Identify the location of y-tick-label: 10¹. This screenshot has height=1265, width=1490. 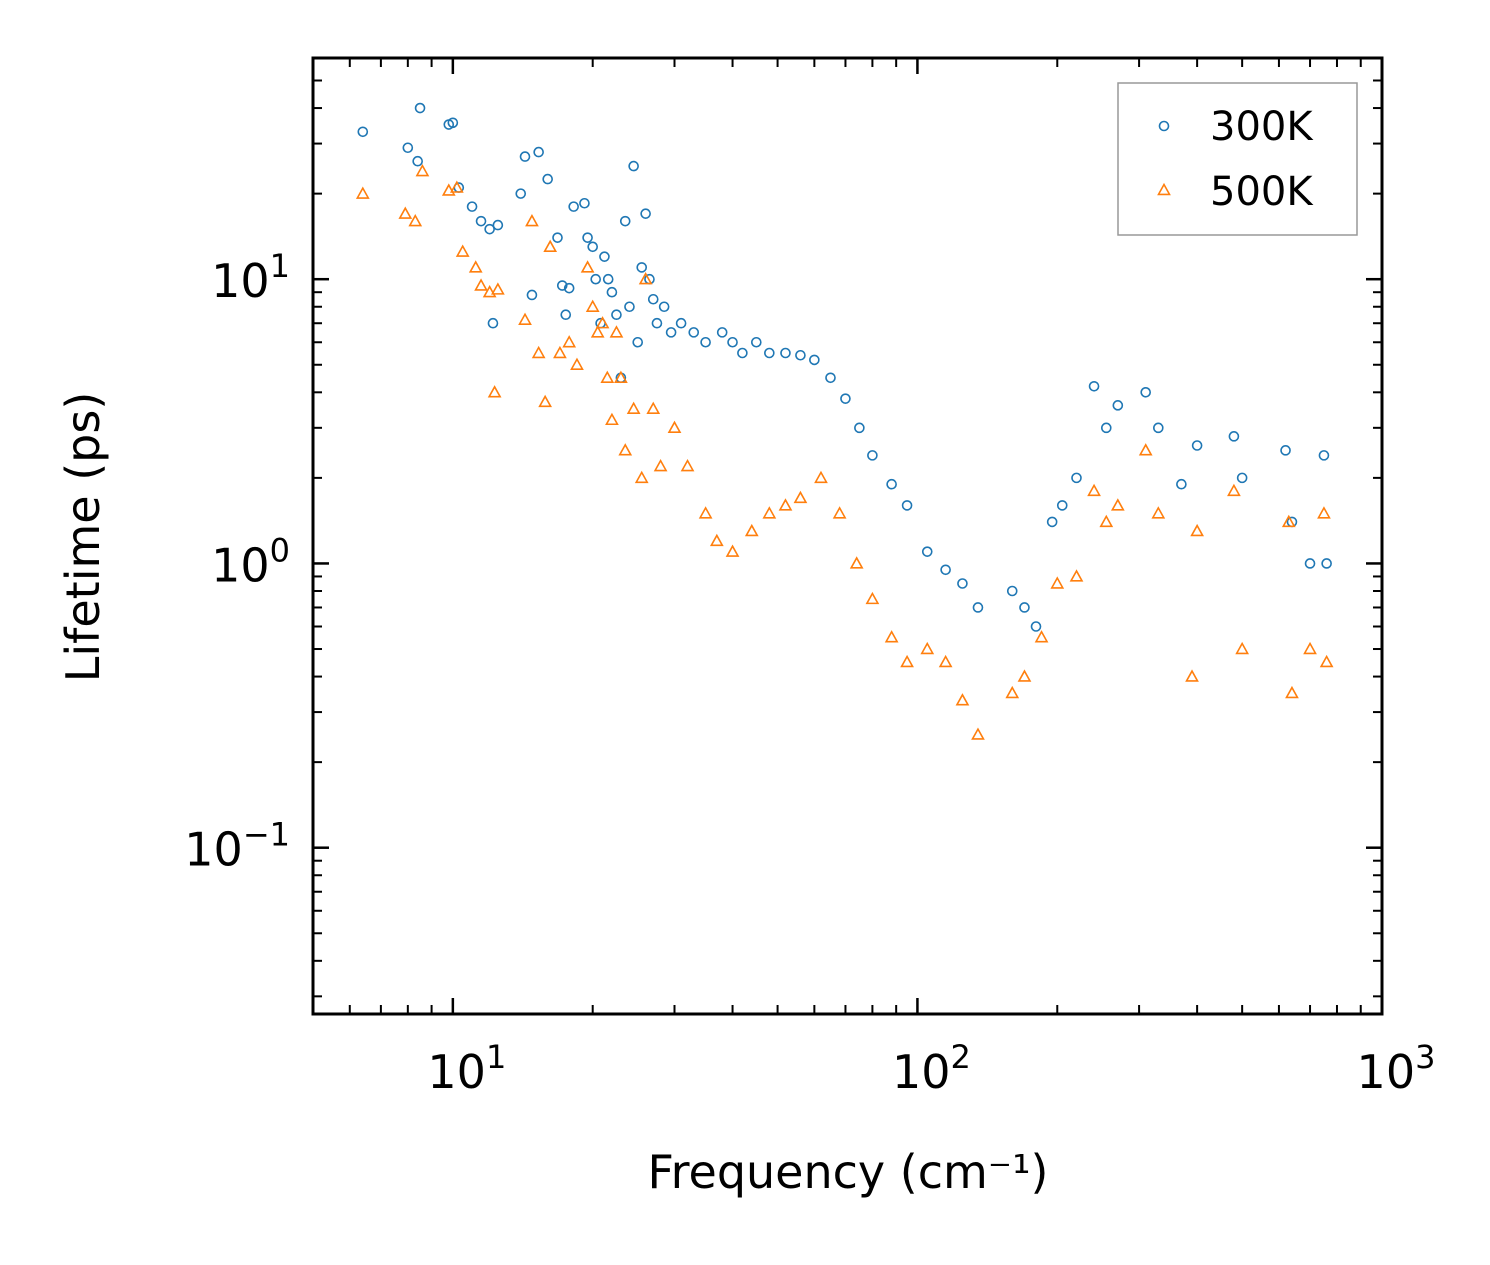
(250, 277).